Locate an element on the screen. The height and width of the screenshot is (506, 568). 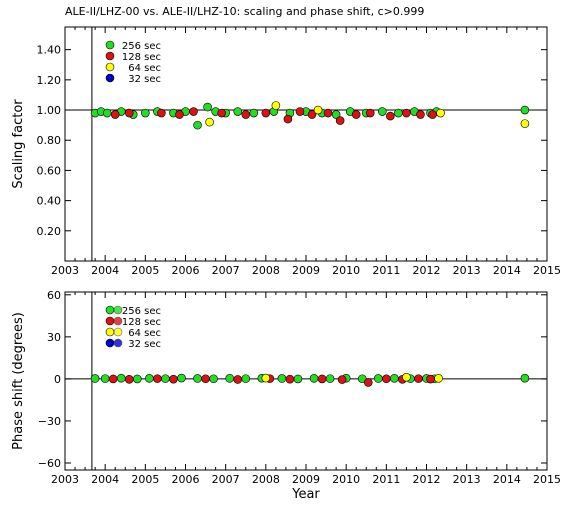
y-tick-label: 0.40 is located at coordinates (49, 201).